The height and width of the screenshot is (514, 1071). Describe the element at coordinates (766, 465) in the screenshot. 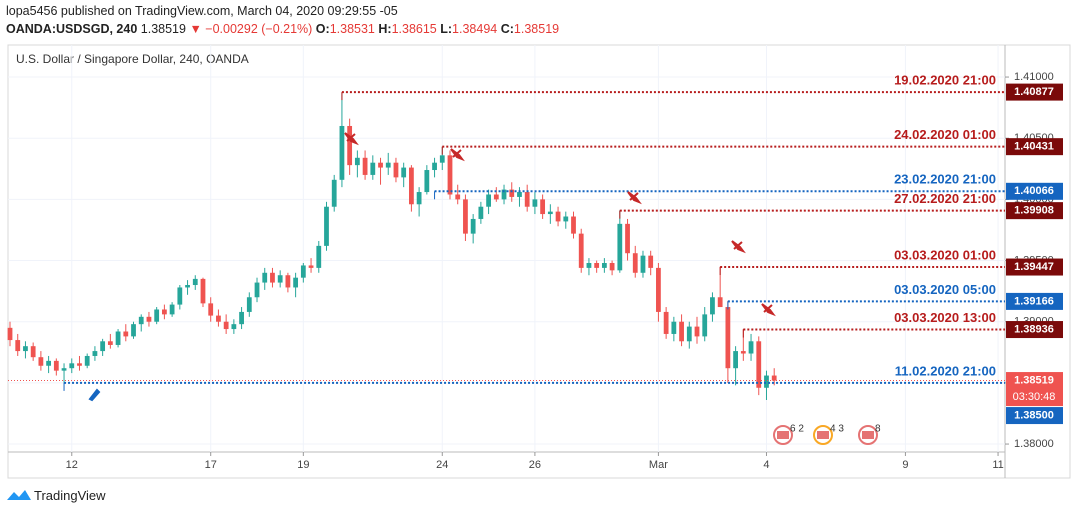

I see `x-tick-label: 4` at that location.